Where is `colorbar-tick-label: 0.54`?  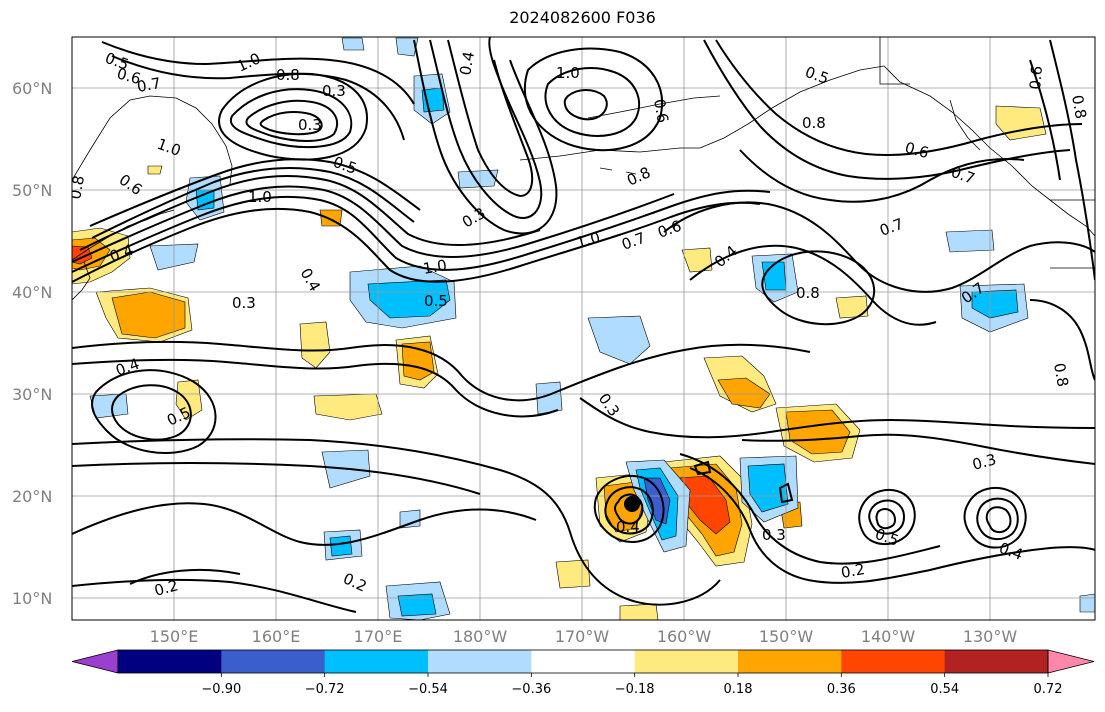 colorbar-tick-label: 0.54 is located at coordinates (944, 689).